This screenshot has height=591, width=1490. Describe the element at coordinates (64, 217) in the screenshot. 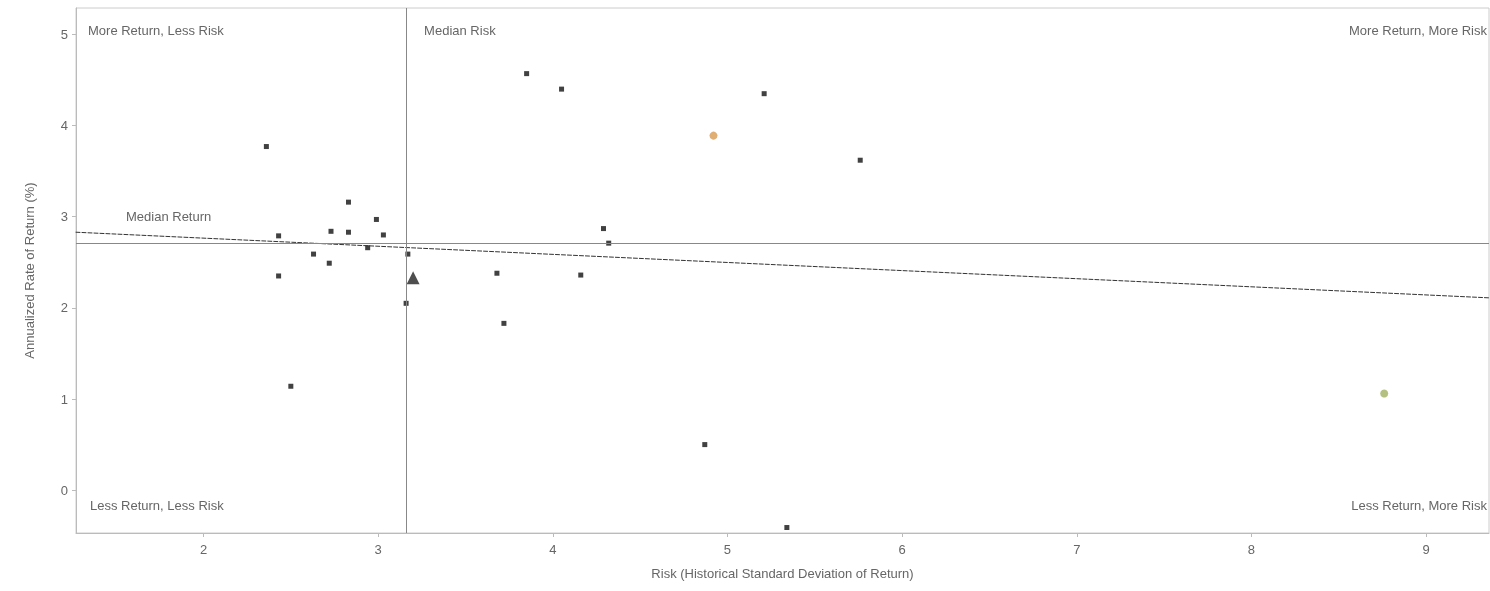

I see `y-tick-label: 3` at that location.